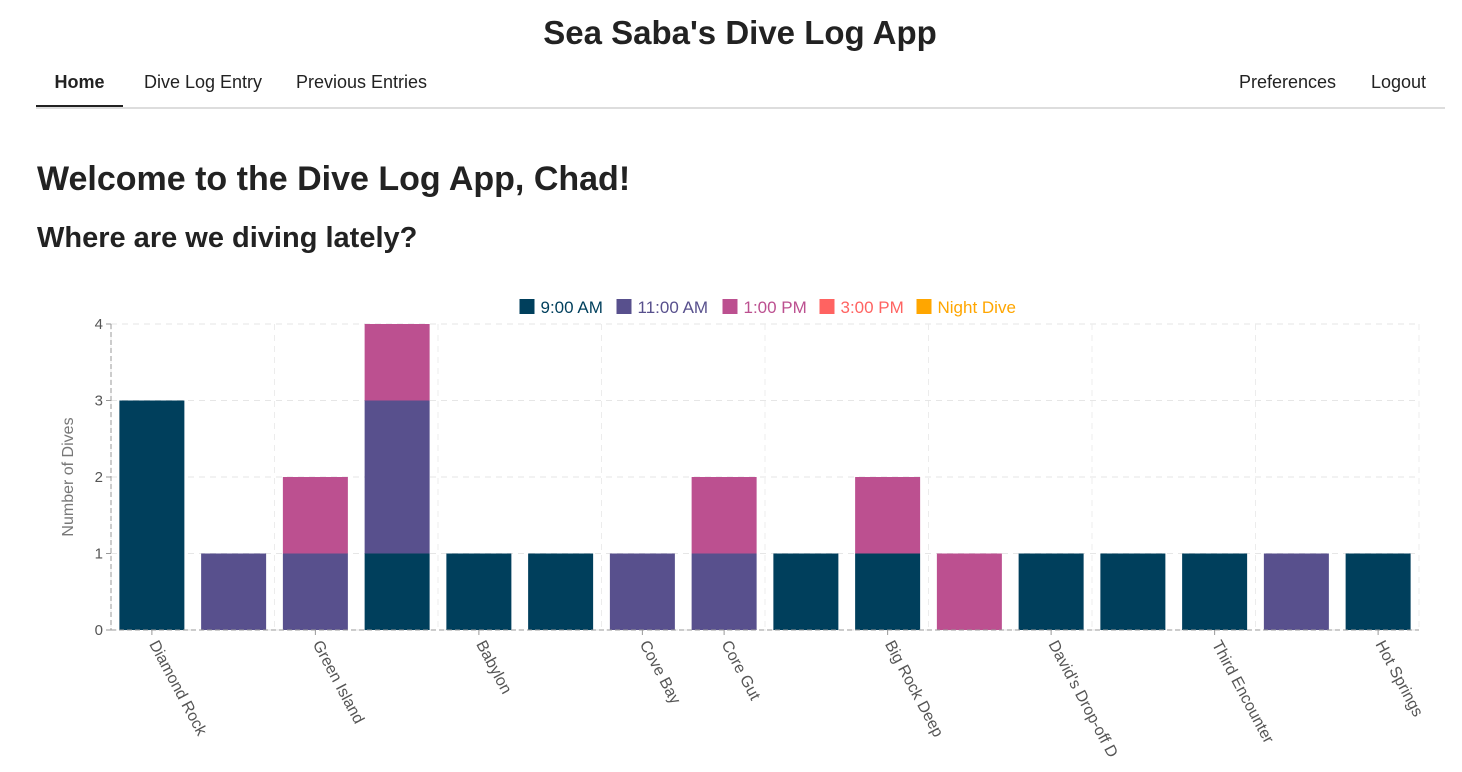 This screenshot has height=772, width=1462. What do you see at coordinates (1399, 679) in the screenshot?
I see `x-tick-label: Hot Springs` at bounding box center [1399, 679].